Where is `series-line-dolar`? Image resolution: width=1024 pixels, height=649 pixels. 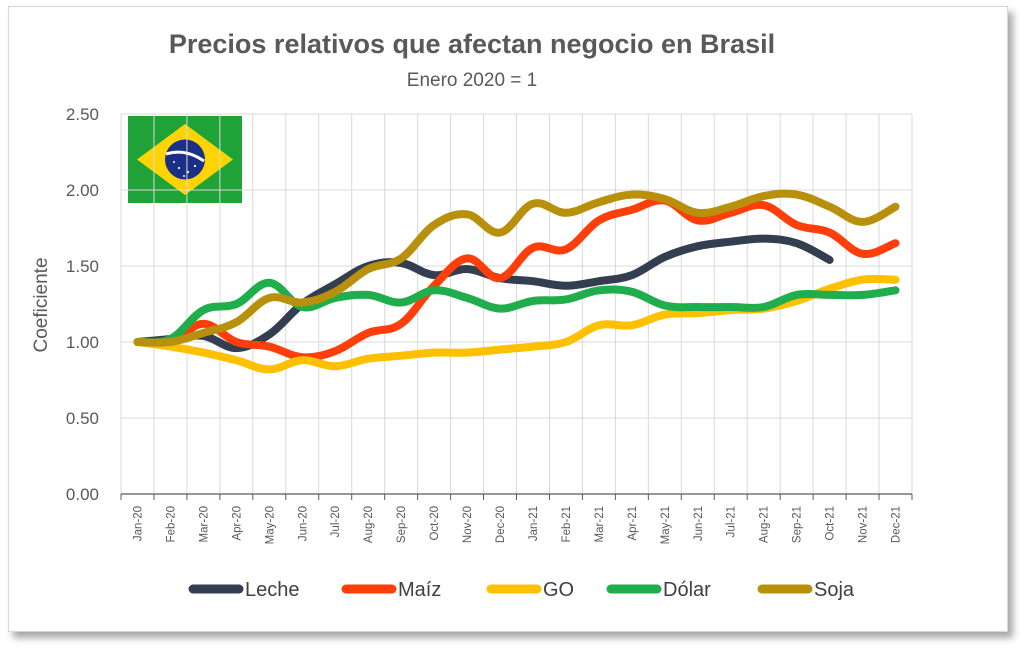 series-line-dolar is located at coordinates (516, 312).